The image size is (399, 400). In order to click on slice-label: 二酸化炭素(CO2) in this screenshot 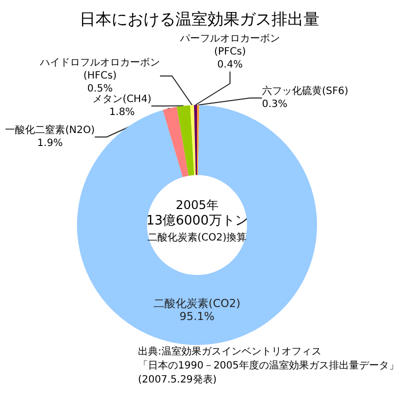, I will do `click(197, 303)`.